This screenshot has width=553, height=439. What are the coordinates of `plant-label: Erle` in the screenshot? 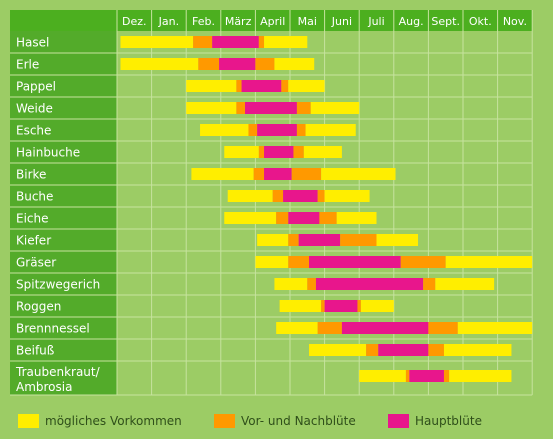 It's located at (27, 65).